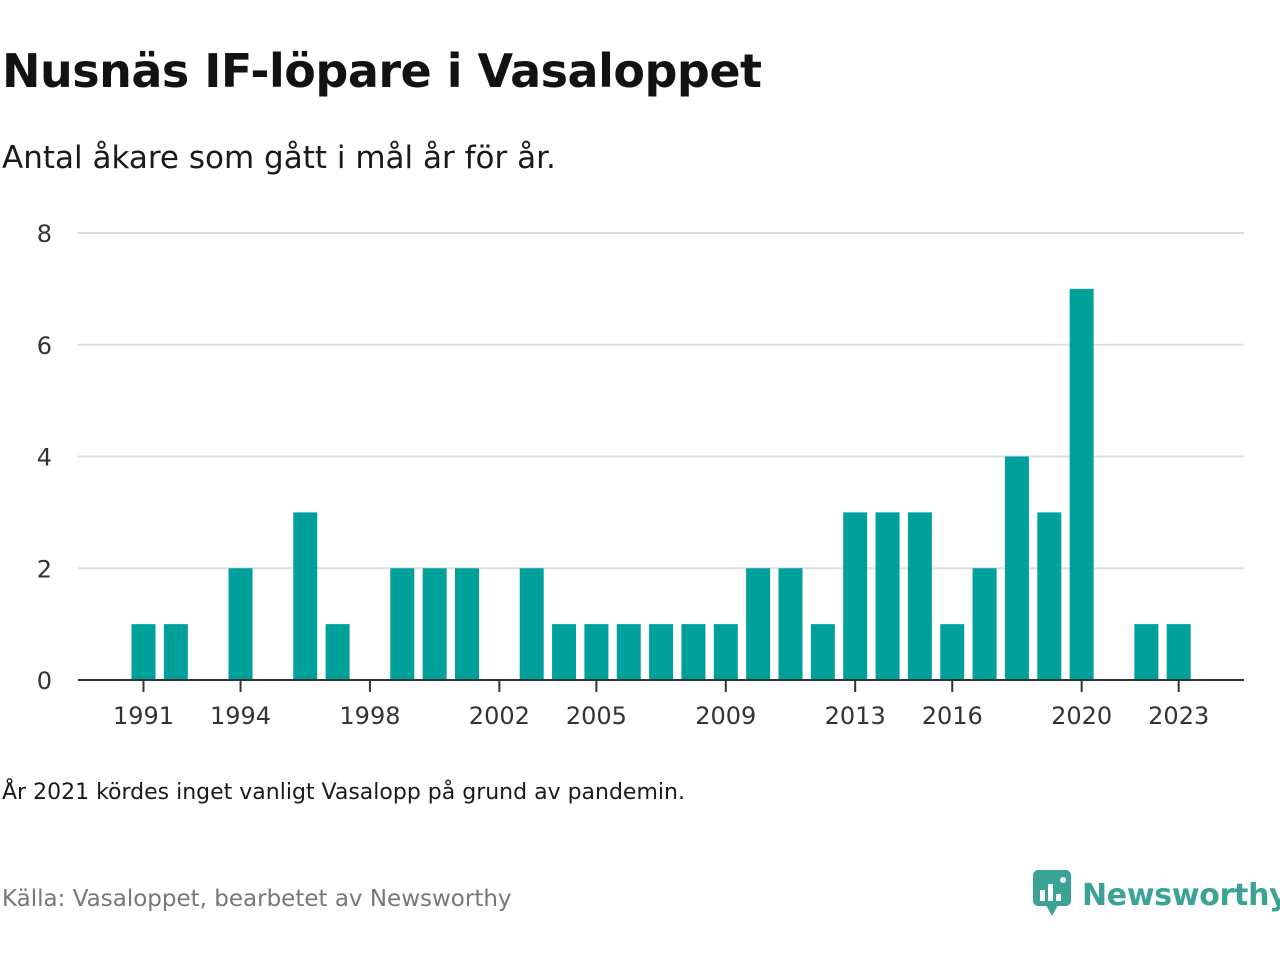 The height and width of the screenshot is (960, 1280). I want to click on newsworthy-logo-icon, so click(1052, 895).